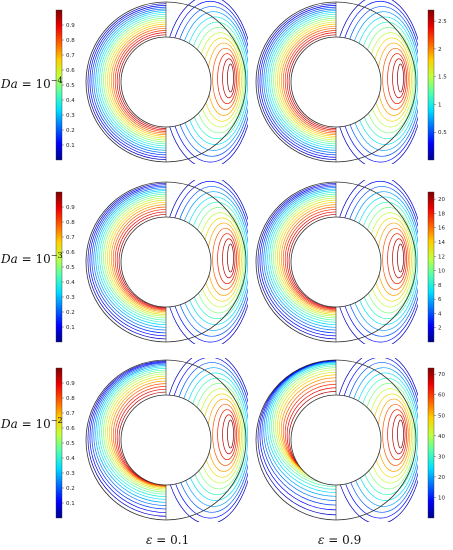  Describe the element at coordinates (70, 56) in the screenshot. I see `colorbar-tick-label: 0.7` at that location.